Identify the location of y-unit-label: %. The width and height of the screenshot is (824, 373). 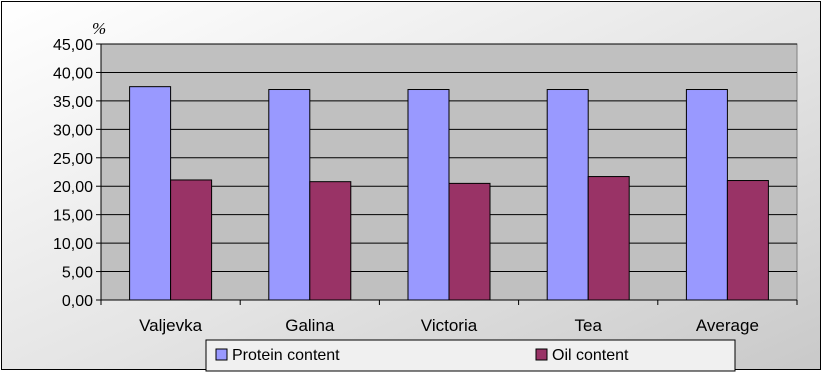
(99, 28).